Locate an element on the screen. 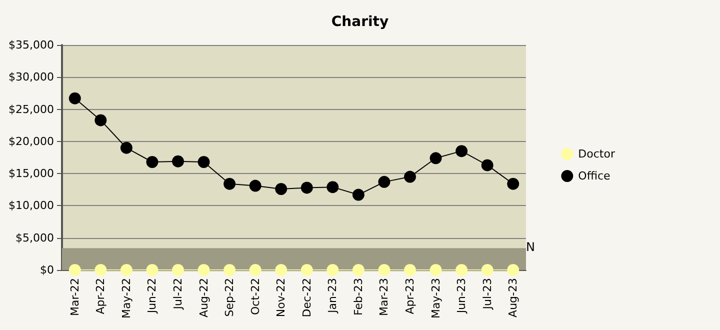 This screenshot has height=330, width=720. band-label: N is located at coordinates (530, 247).